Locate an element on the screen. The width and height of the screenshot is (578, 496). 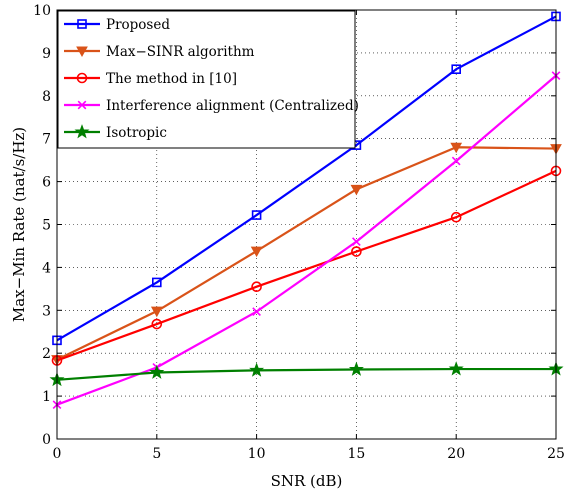
legend-entry: The method in [10] is located at coordinates (150, 79).